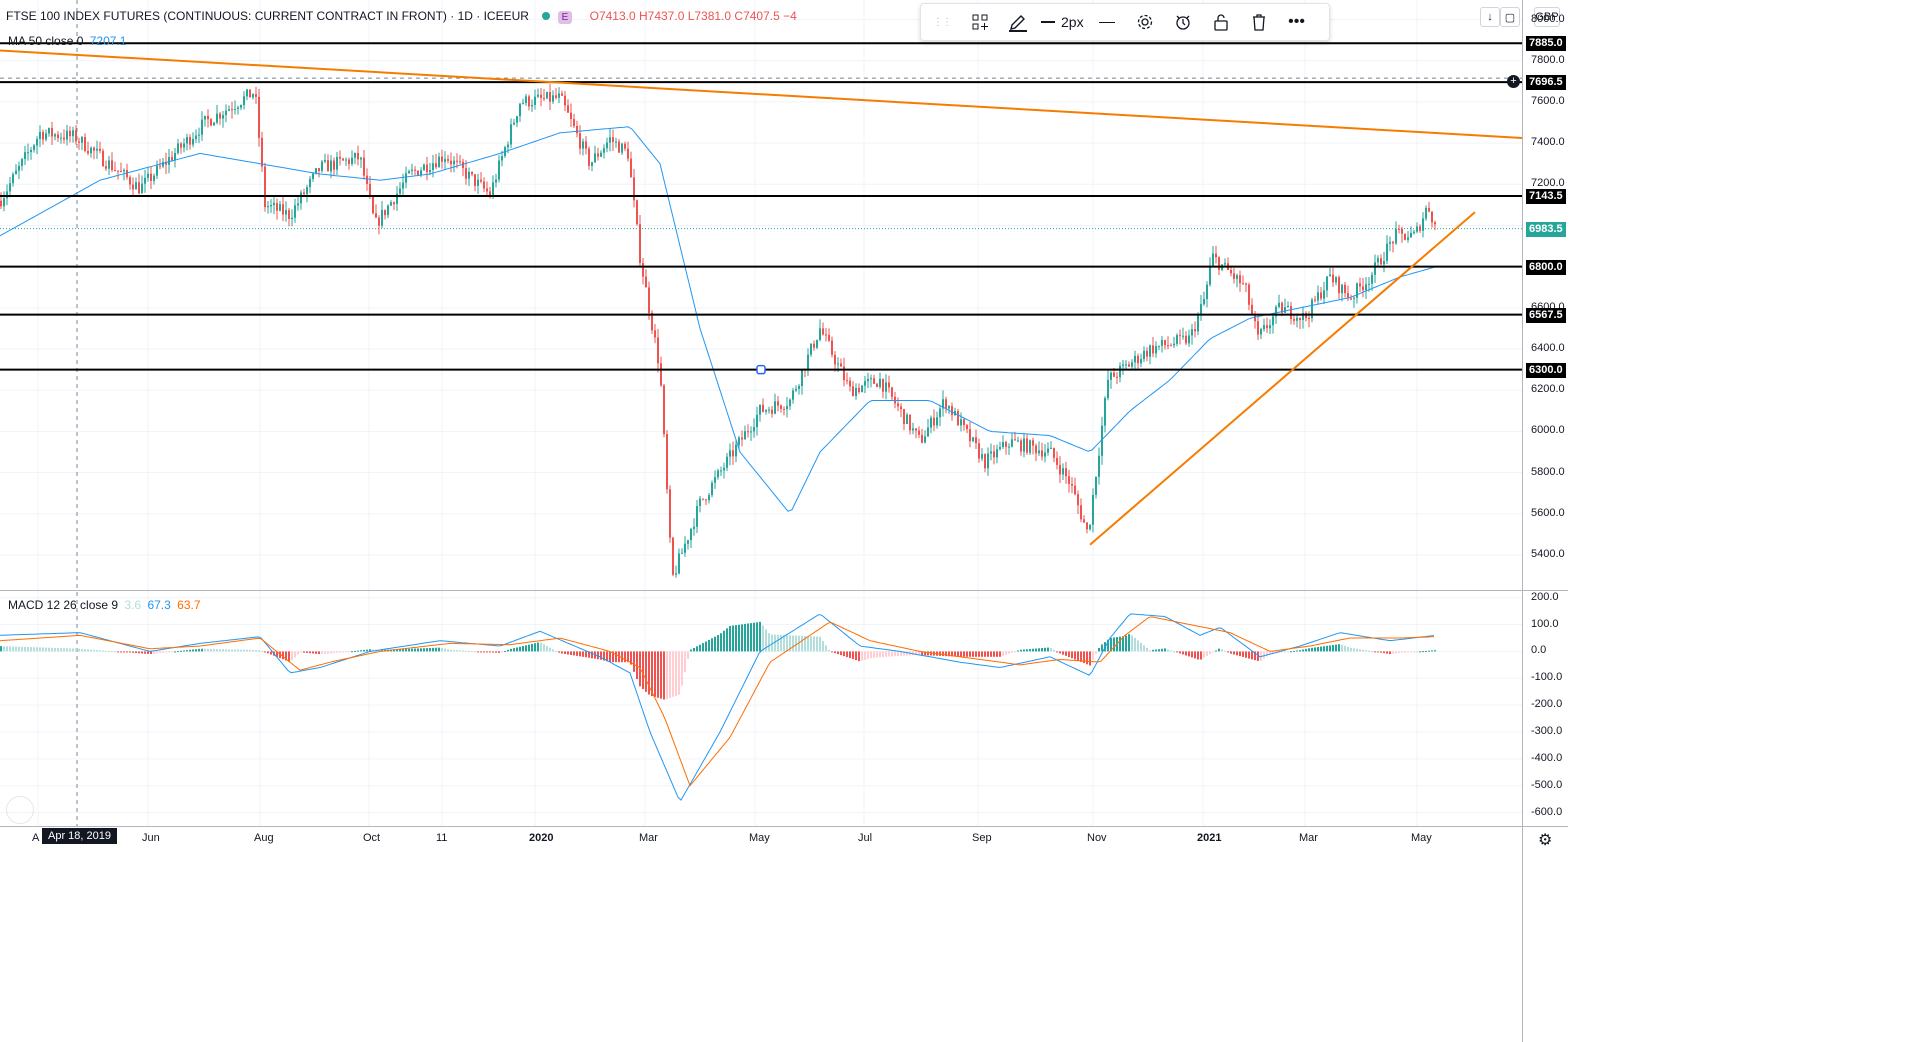 The image size is (1920, 1042). Describe the element at coordinates (1546, 44) in the screenshot. I see `level-price-tag: 7885.0` at that location.